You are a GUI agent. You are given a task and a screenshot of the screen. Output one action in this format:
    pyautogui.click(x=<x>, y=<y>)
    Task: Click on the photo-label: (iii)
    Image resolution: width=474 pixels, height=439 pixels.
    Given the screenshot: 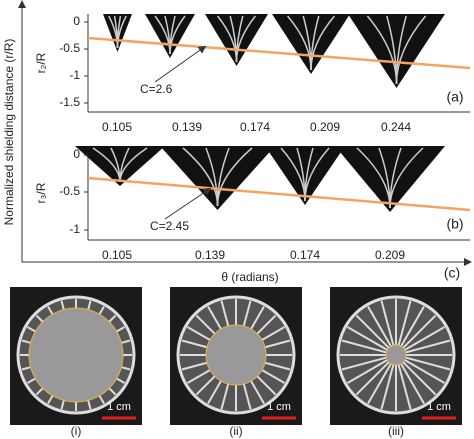 What is the action you would take?
    pyautogui.click(x=396, y=431)
    